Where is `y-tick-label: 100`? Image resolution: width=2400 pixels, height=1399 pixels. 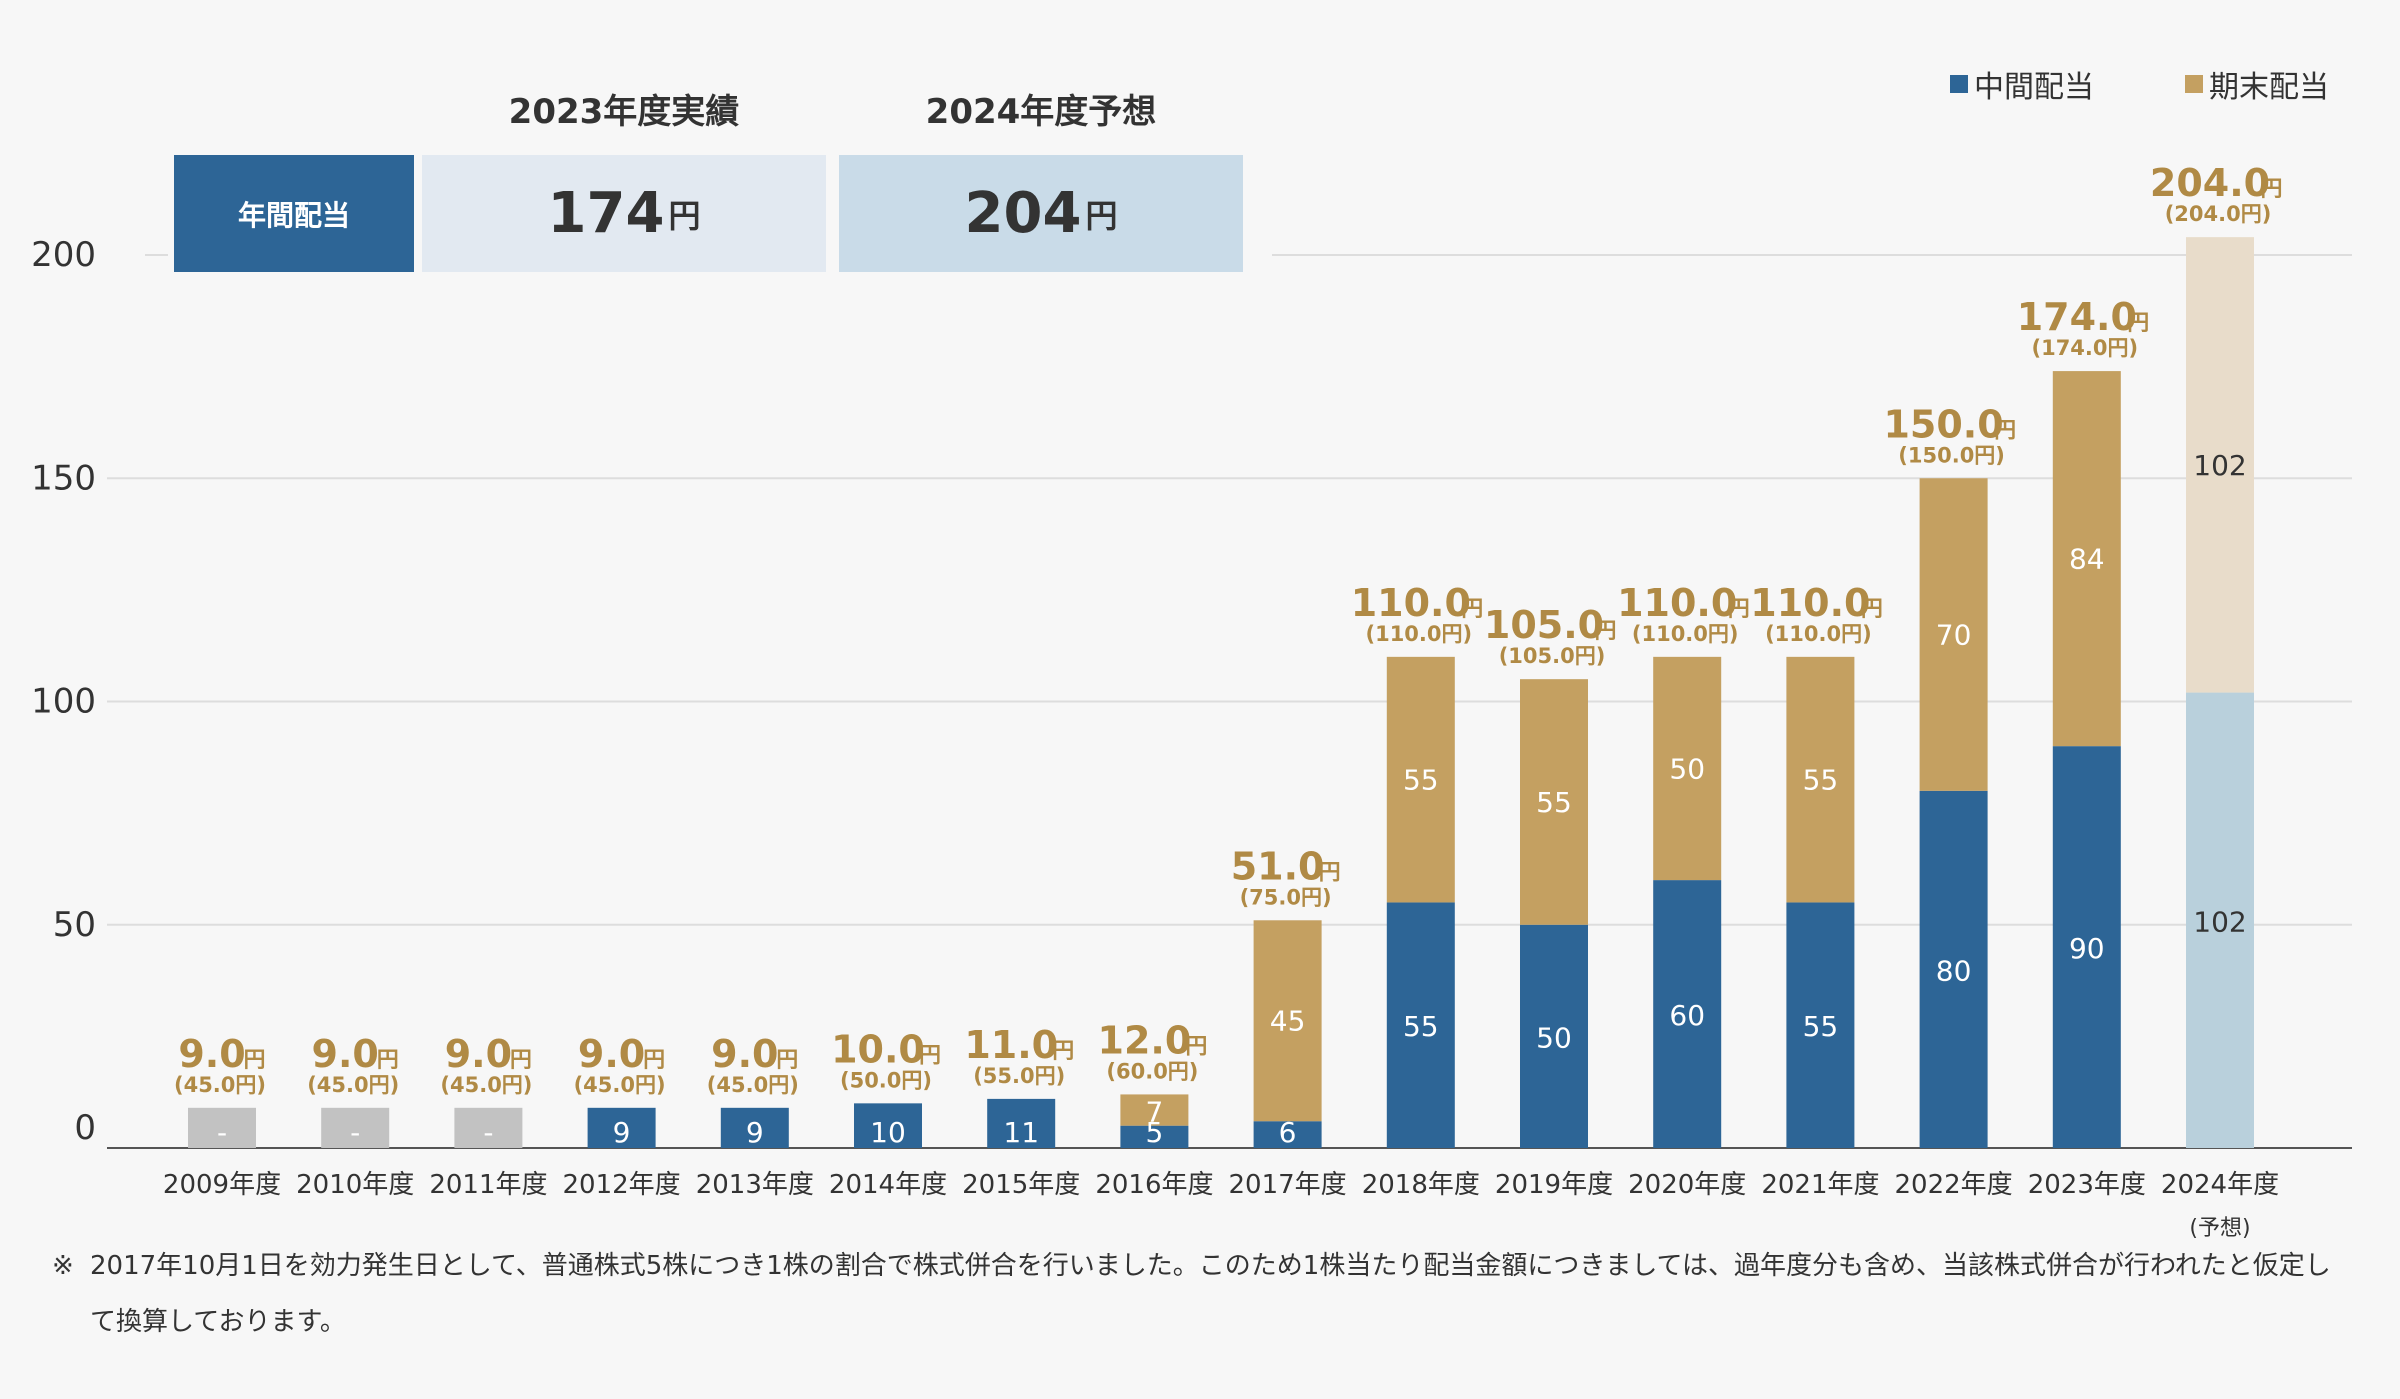
y-tick-label: 100 is located at coordinates (63, 702).